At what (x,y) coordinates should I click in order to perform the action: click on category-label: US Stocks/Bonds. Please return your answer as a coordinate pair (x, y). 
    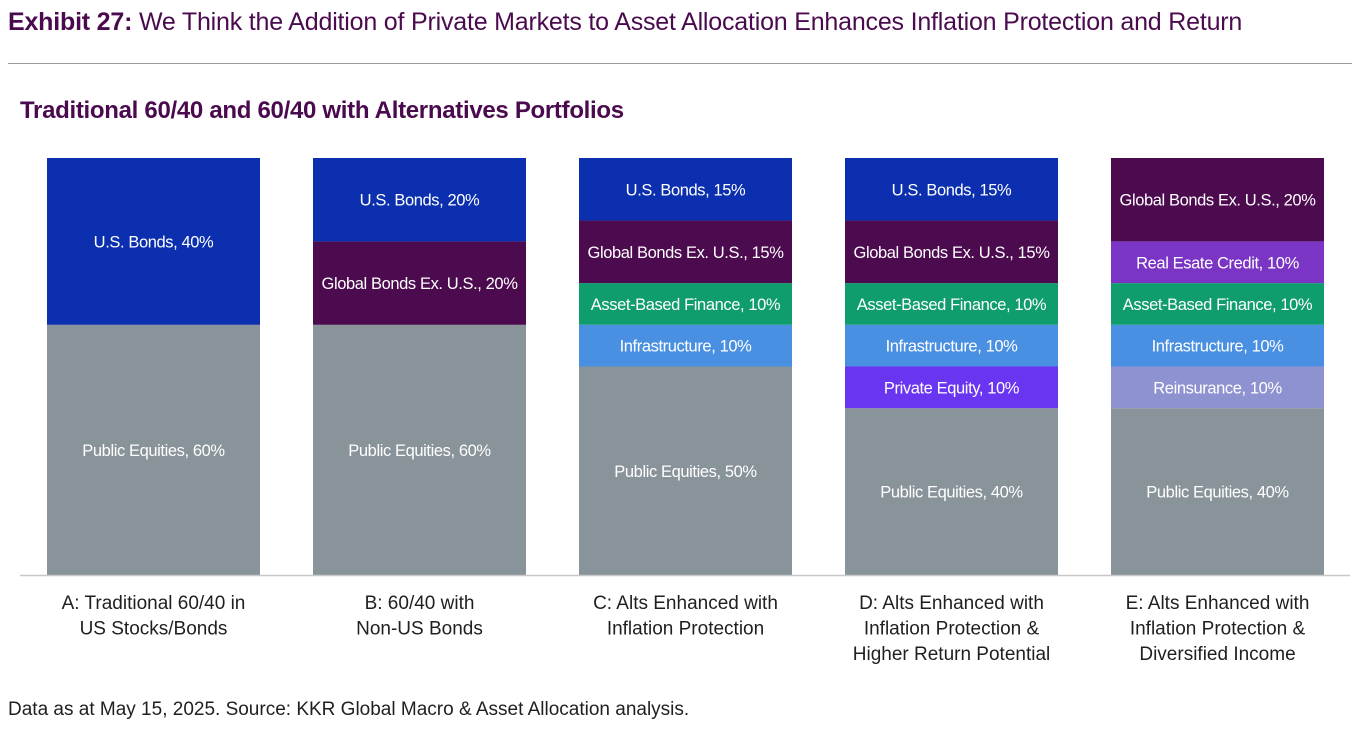
    Looking at the image, I should click on (154, 629).